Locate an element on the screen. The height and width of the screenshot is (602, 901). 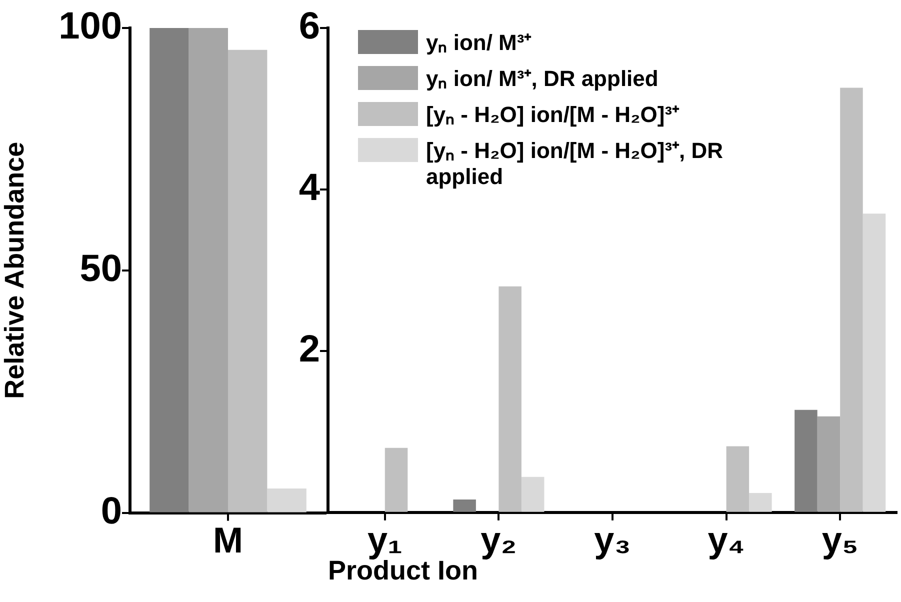
y-tick-label: 2 is located at coordinates (309, 349).